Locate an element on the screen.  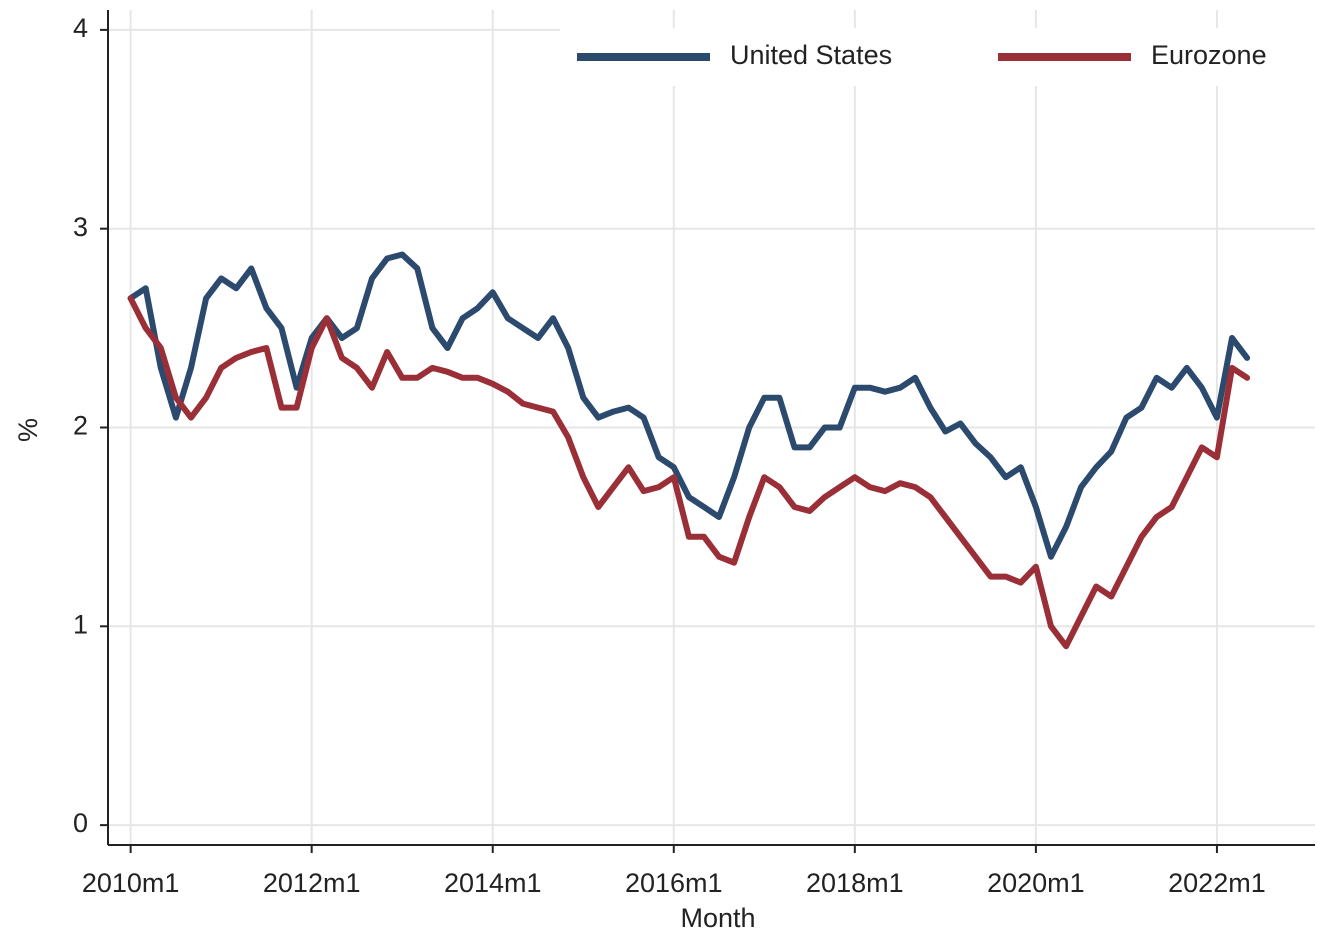
legend: United States Eurozone is located at coordinates (937, 57).